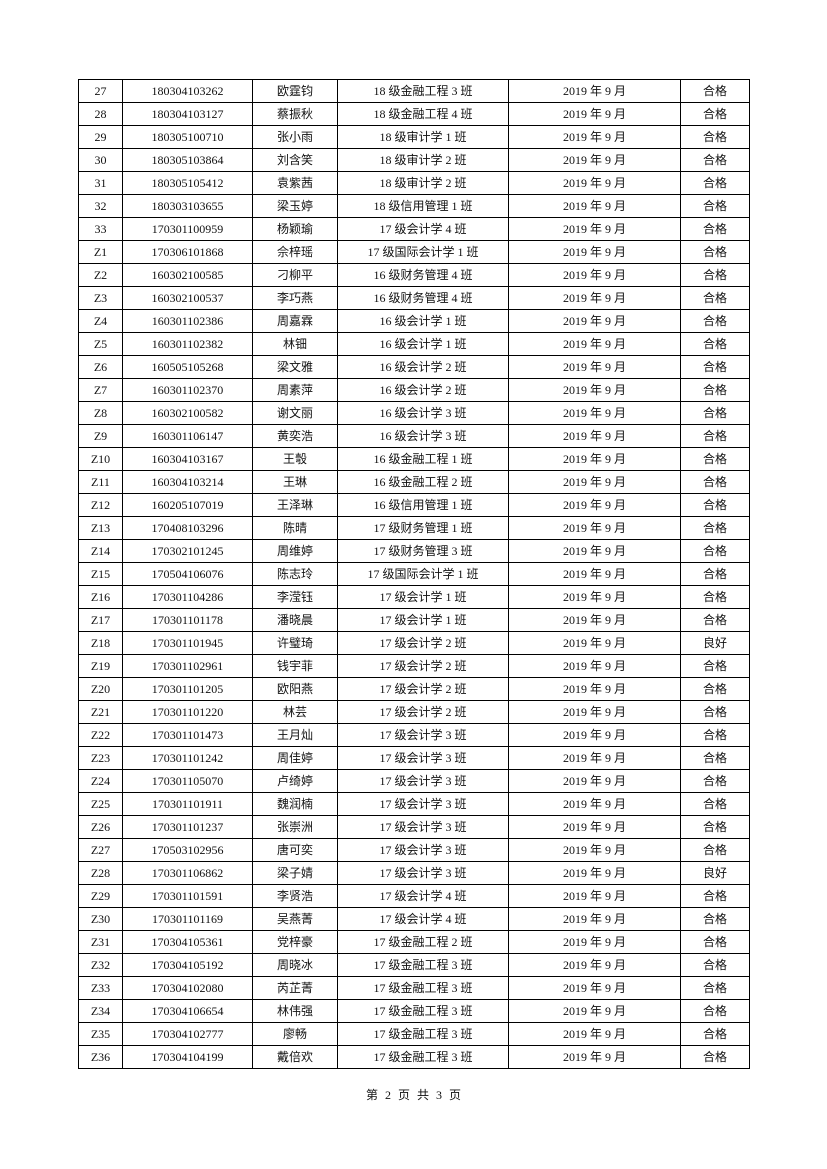  Describe the element at coordinates (187, 781) in the screenshot. I see `student-id-cell: 170301105070` at that location.